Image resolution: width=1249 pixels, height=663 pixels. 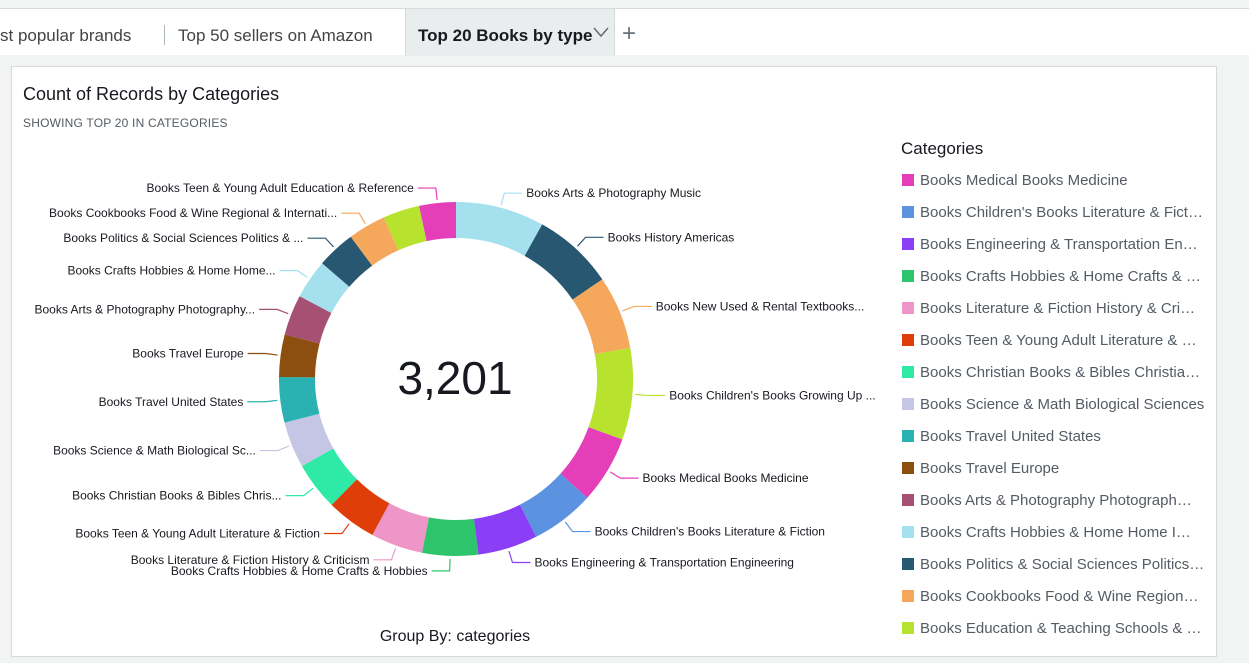 I want to click on legend-item: Books Travel United States, so click(x=1056, y=437).